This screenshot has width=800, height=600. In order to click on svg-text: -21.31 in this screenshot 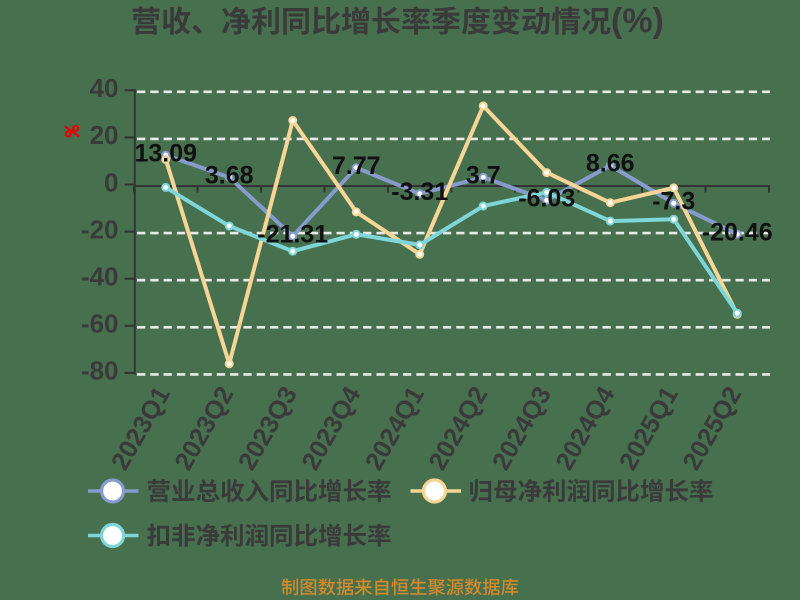, I will do `click(292, 234)`.